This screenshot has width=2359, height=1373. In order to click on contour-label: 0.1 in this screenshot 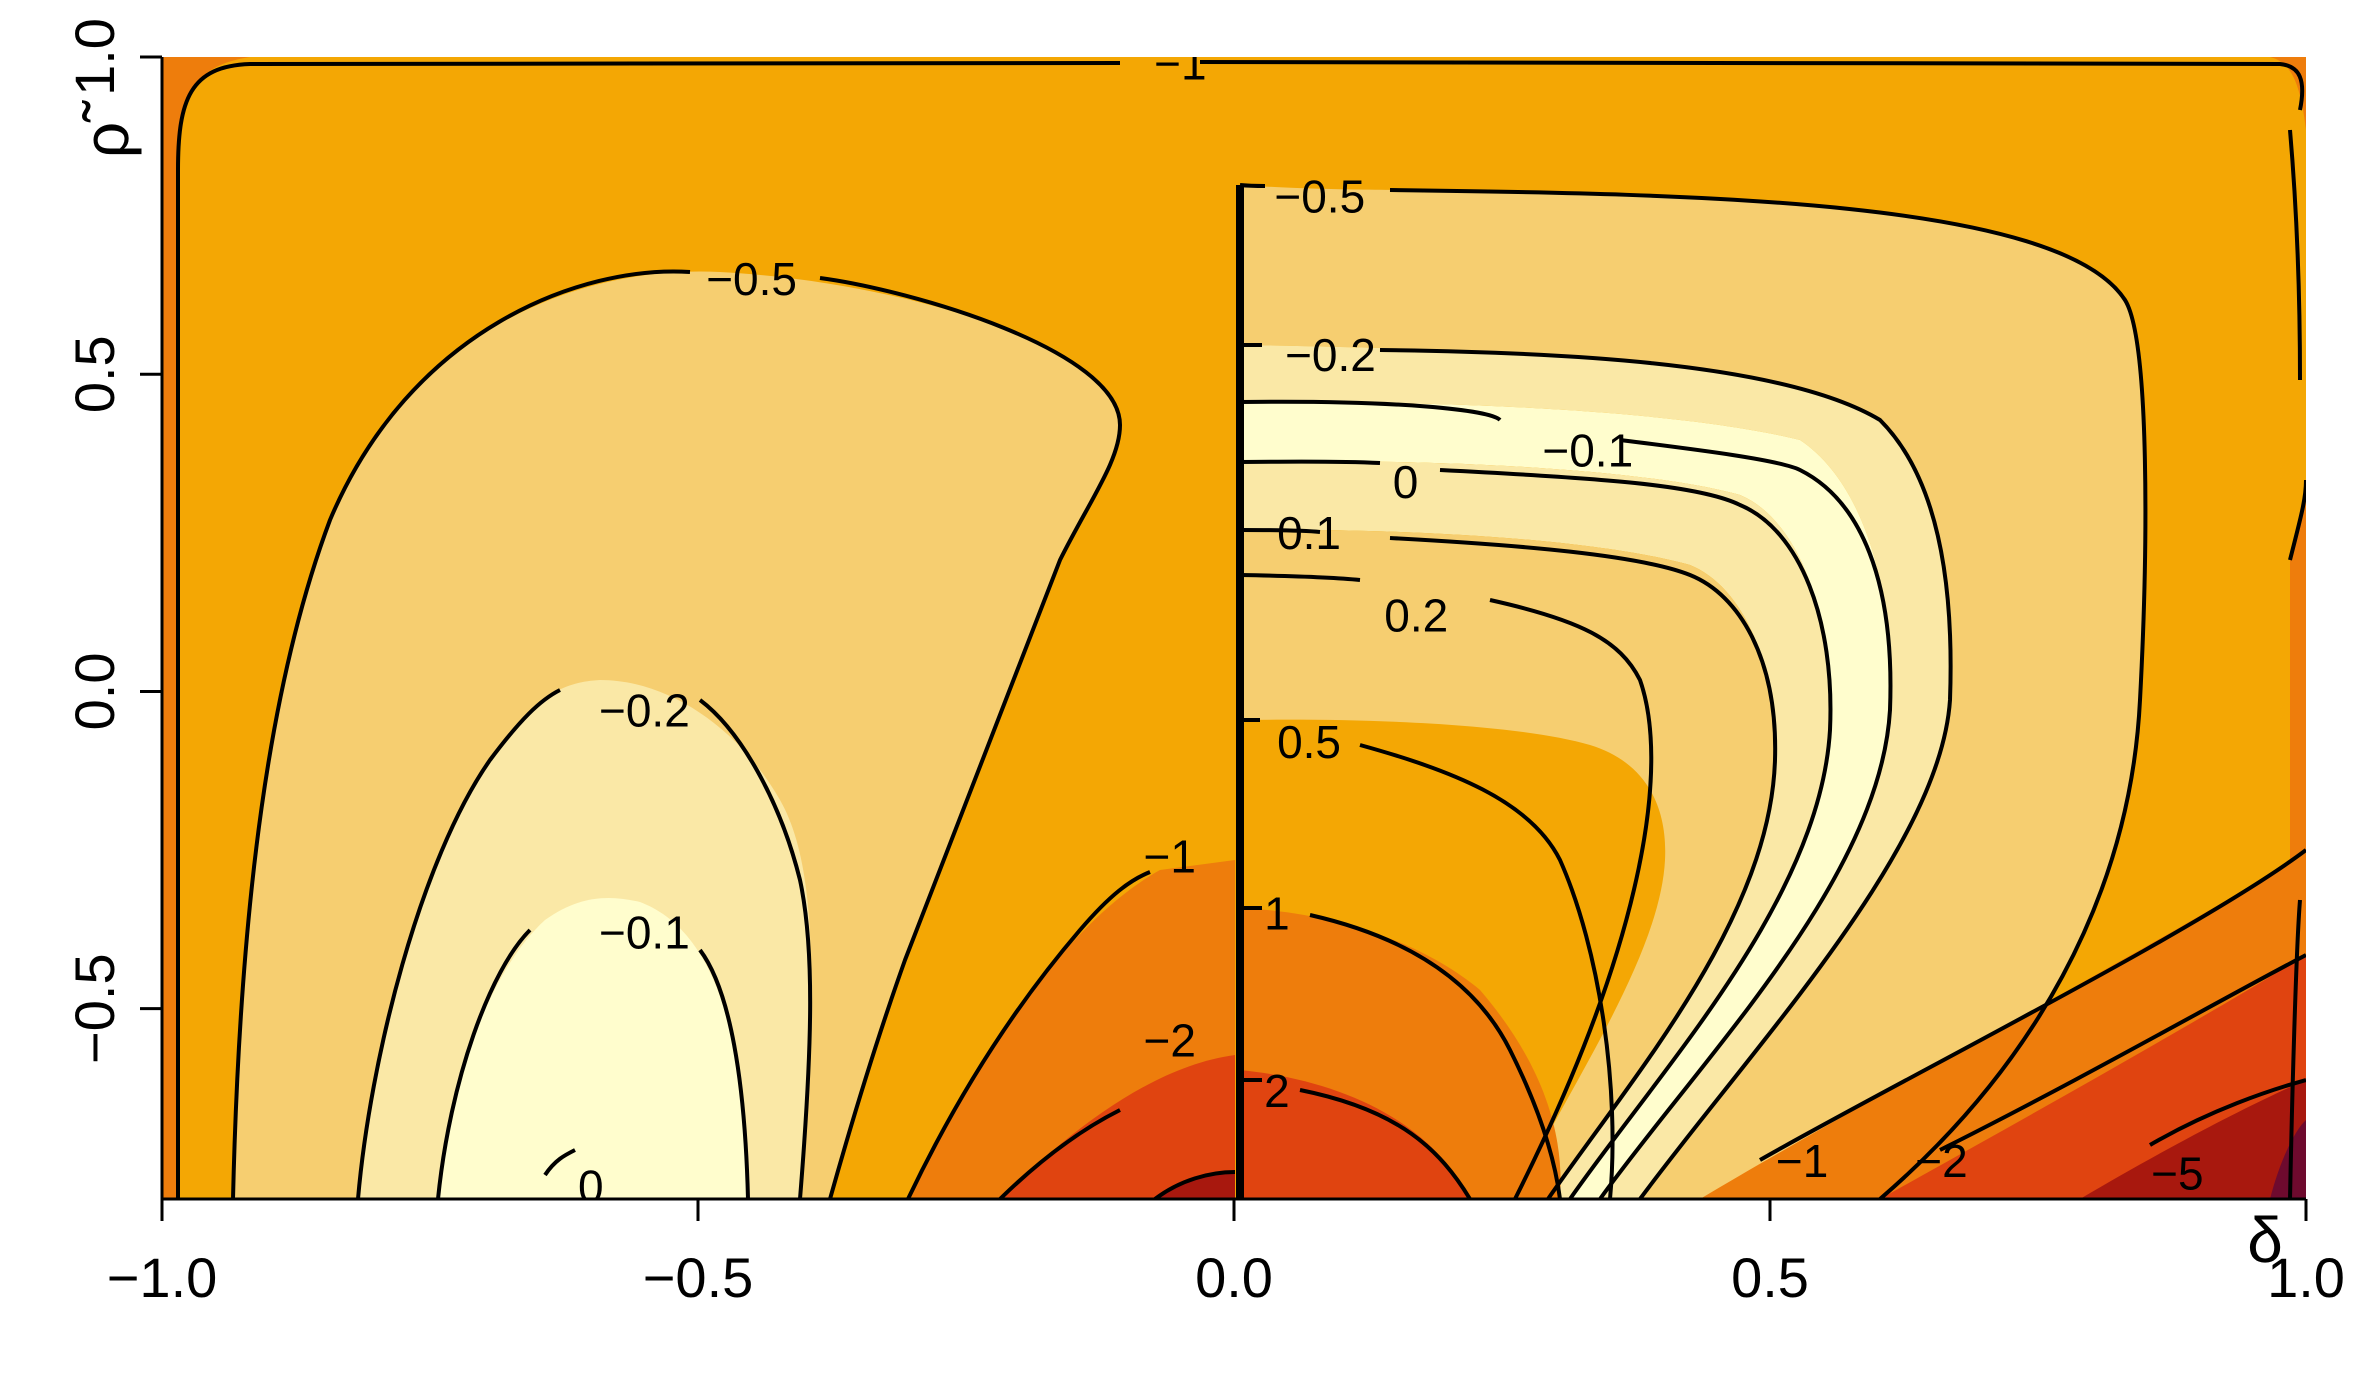, I will do `click(1309, 533)`.